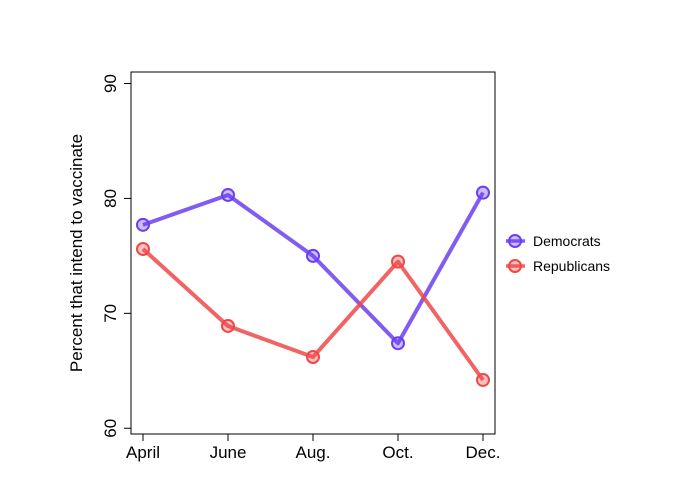 The width and height of the screenshot is (691, 502). Describe the element at coordinates (110, 198) in the screenshot. I see `y-tick-label: 80` at that location.